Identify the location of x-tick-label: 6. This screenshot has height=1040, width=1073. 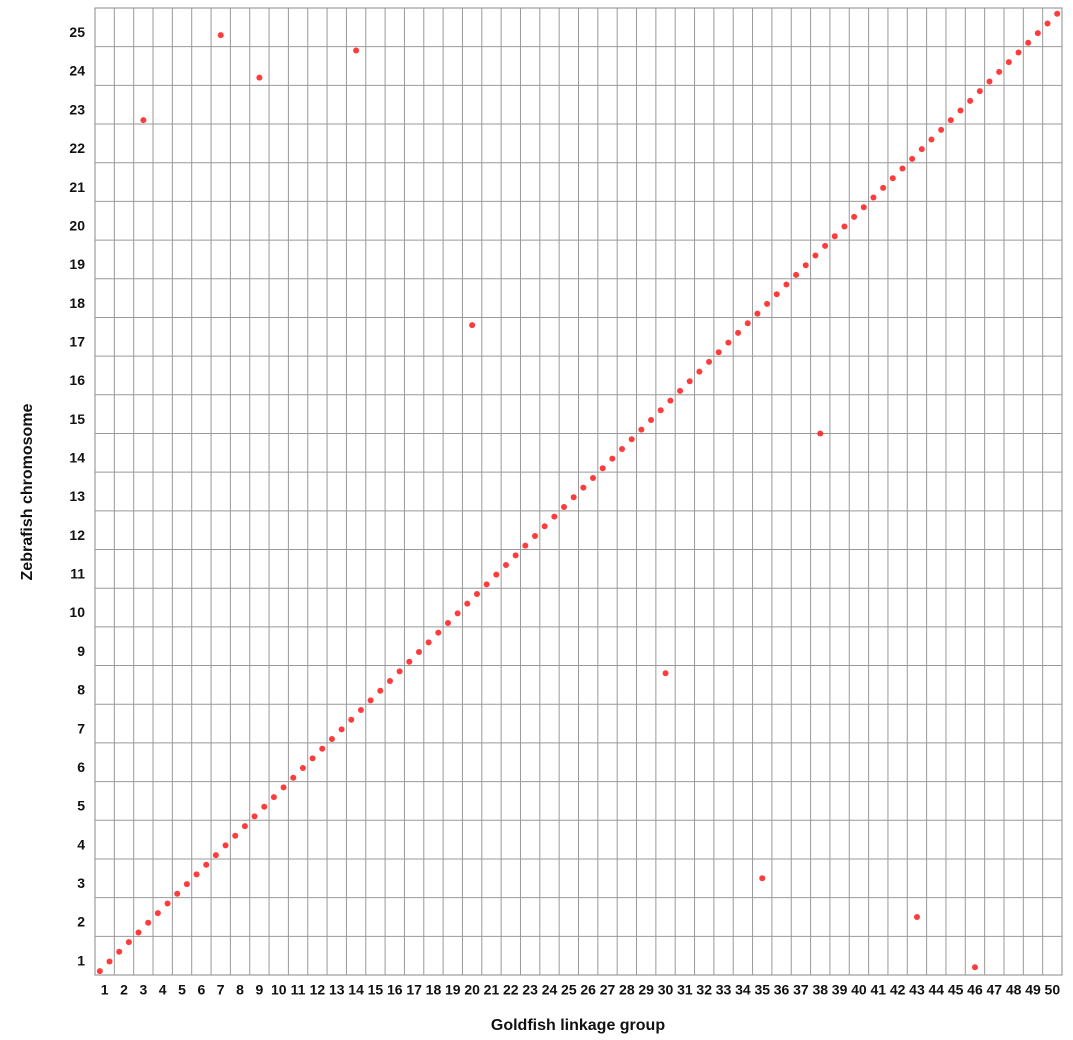
(201, 990).